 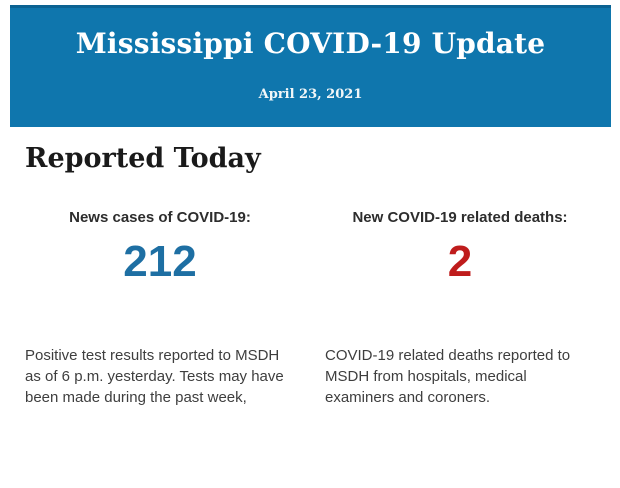 What do you see at coordinates (310, 94) in the screenshot?
I see `newsletter-date: April 23, 2021` at bounding box center [310, 94].